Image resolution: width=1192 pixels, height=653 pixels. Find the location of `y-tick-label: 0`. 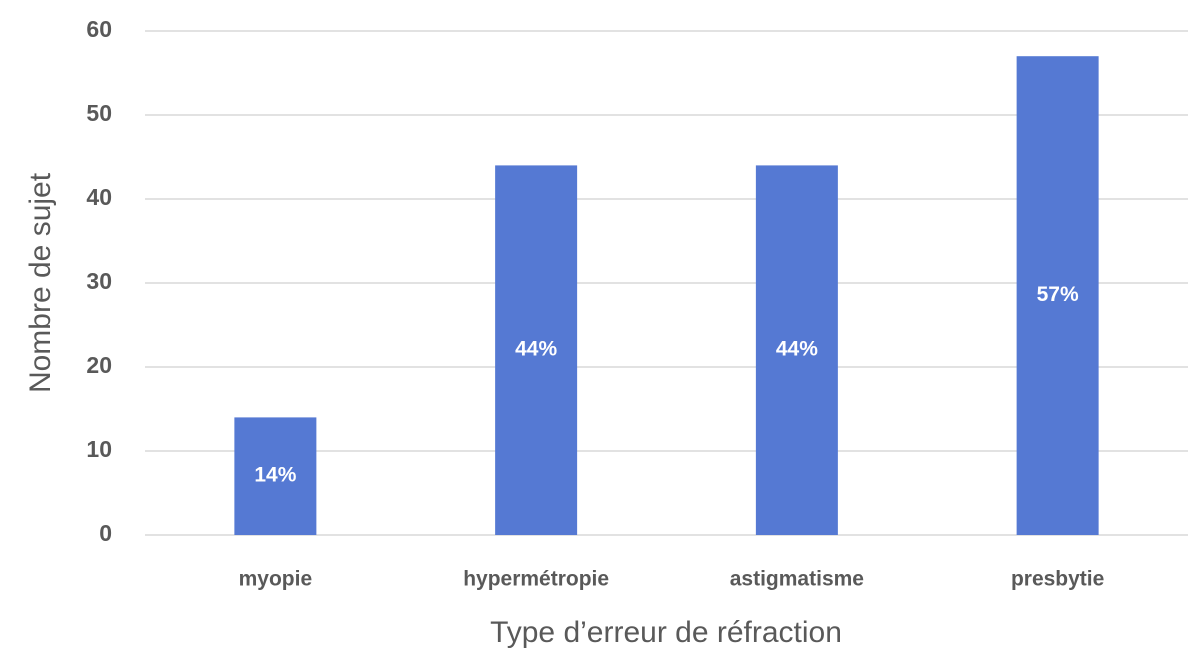

y-tick-label: 0 is located at coordinates (105, 533).